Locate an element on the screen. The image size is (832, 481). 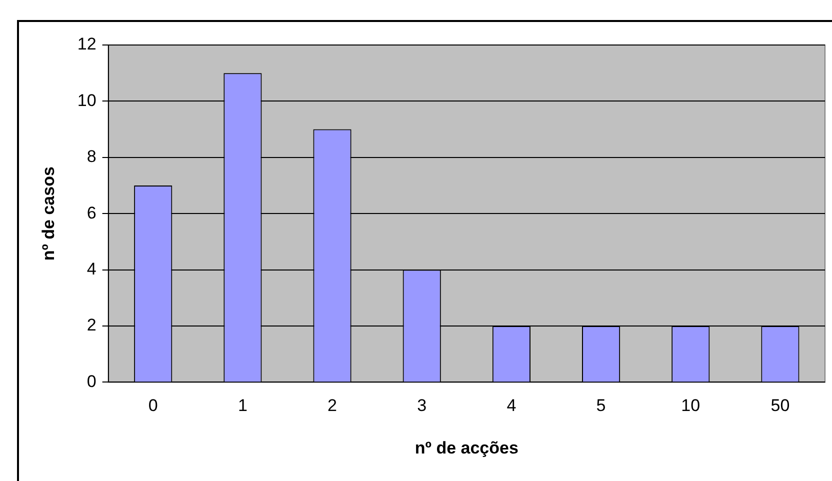
x-tick-label: 50 is located at coordinates (780, 406).